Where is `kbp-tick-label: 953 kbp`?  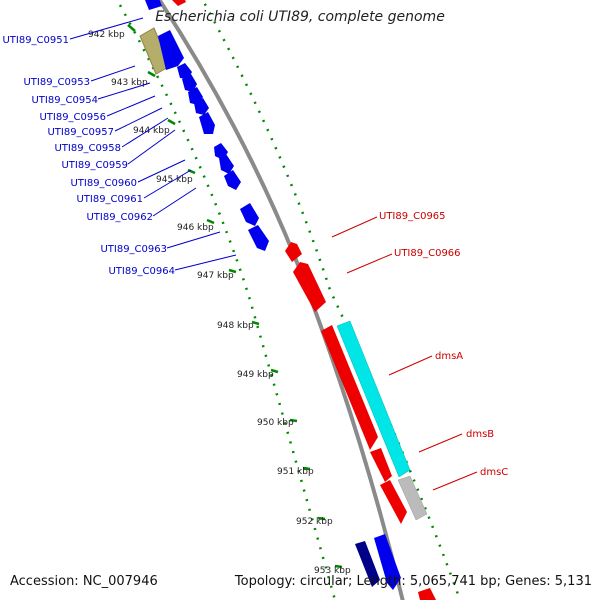
kbp-tick-label: 953 kbp is located at coordinates (332, 571).